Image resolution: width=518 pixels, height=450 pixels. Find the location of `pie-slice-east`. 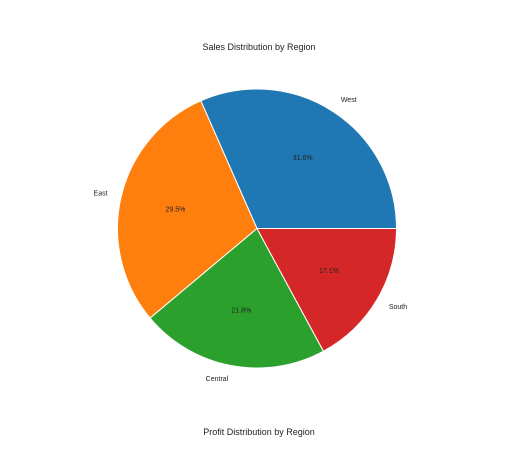

pie-slice-east is located at coordinates (187, 209).